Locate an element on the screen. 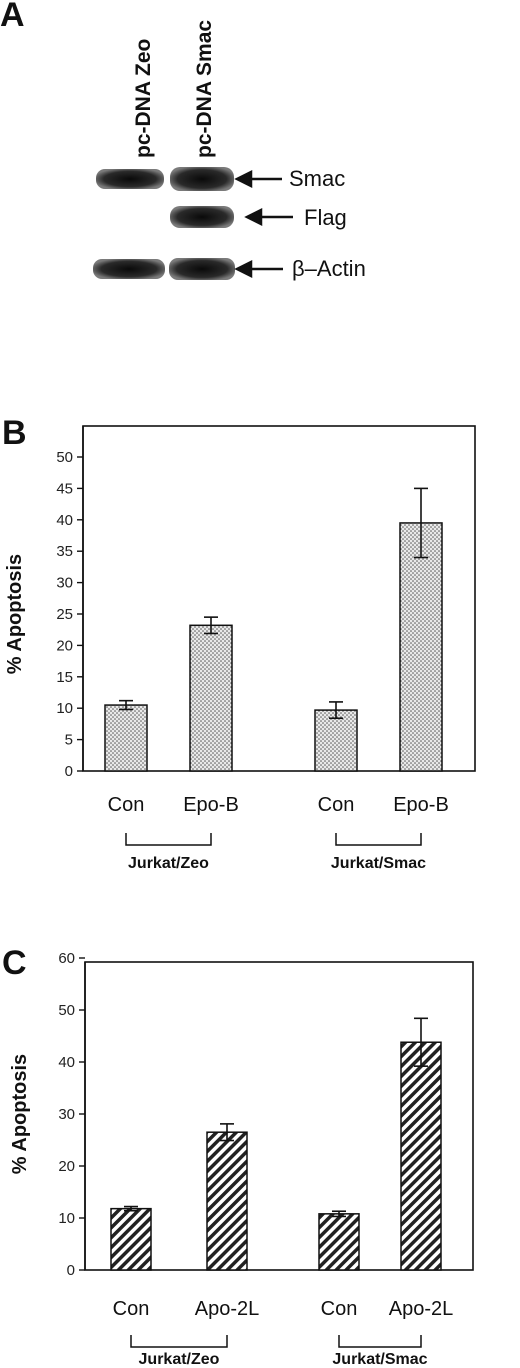  blot-arrows is located at coordinates (263, 224).